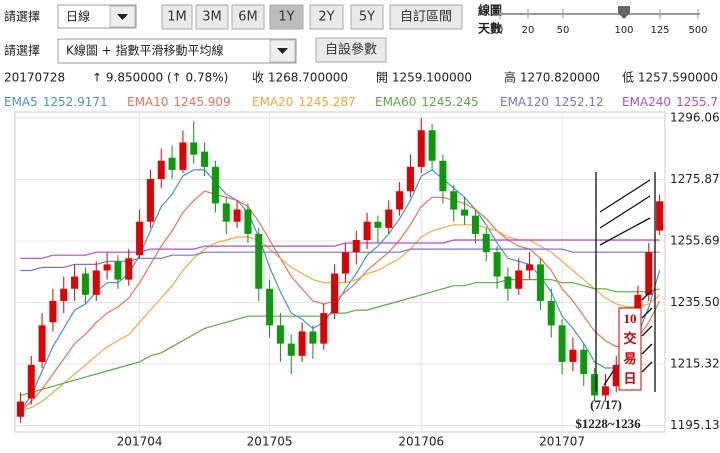 The height and width of the screenshot is (453, 720). What do you see at coordinates (630, 318) in the screenshot?
I see `annotation-days: 10` at bounding box center [630, 318].